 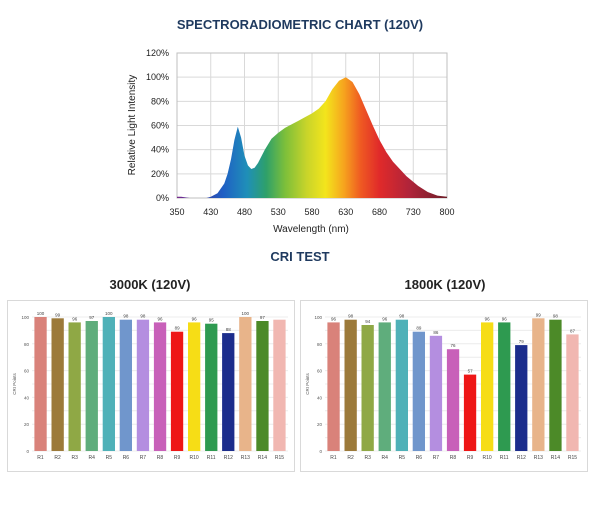 What do you see at coordinates (143, 458) in the screenshot?
I see `cri-3000k-x-tick-label: R7` at bounding box center [143, 458].